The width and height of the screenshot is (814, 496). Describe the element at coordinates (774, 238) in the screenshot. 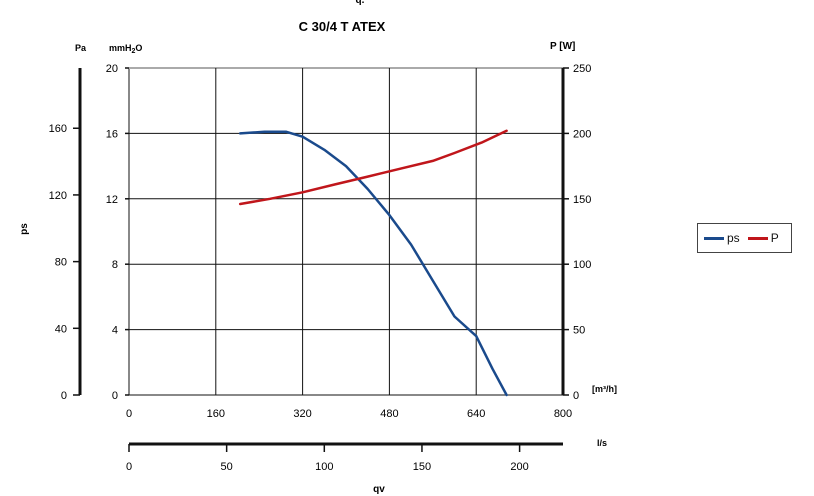

I see `legend-label-p: P` at that location.